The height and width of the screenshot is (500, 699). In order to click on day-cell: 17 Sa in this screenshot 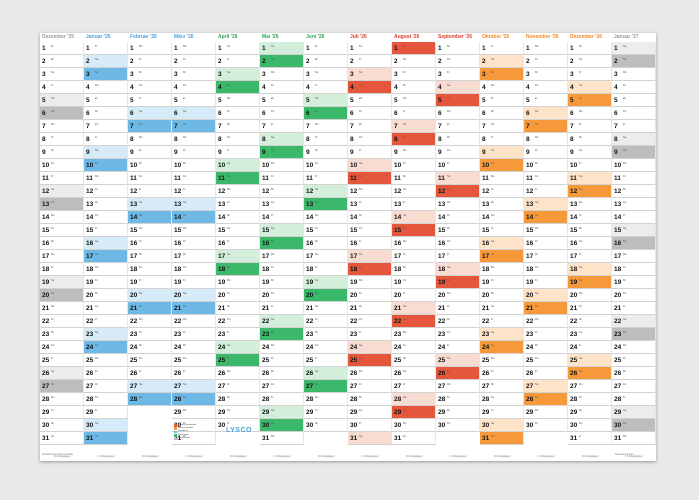, I will do `click(238, 256)`.